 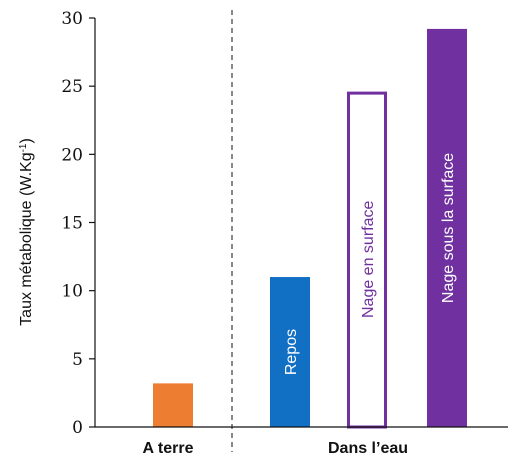 What do you see at coordinates (368, 448) in the screenshot?
I see `group-label-dans-l-eau: Dans l’eau` at bounding box center [368, 448].